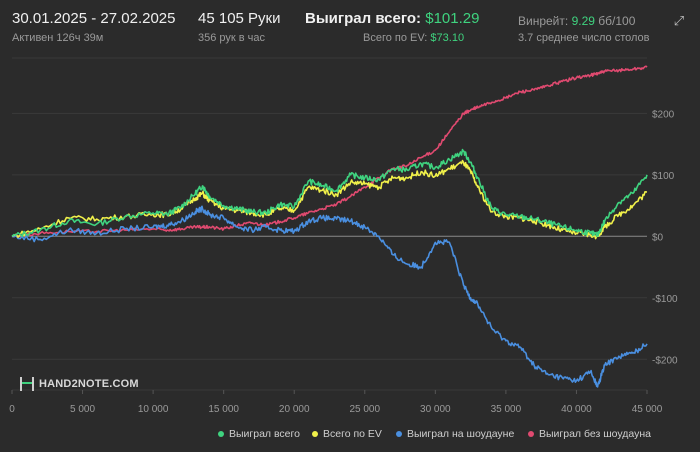 The height and width of the screenshot is (452, 700). I want to click on legend-item-nonshowdown: Выиграл без шоудауна, so click(589, 434).